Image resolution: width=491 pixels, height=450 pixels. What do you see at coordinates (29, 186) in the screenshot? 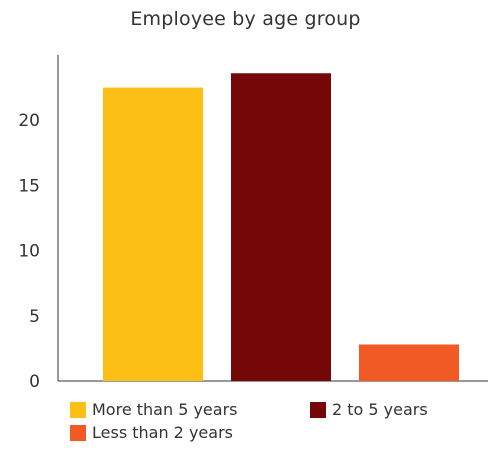
I see `y-tick-label: 15` at bounding box center [29, 186].